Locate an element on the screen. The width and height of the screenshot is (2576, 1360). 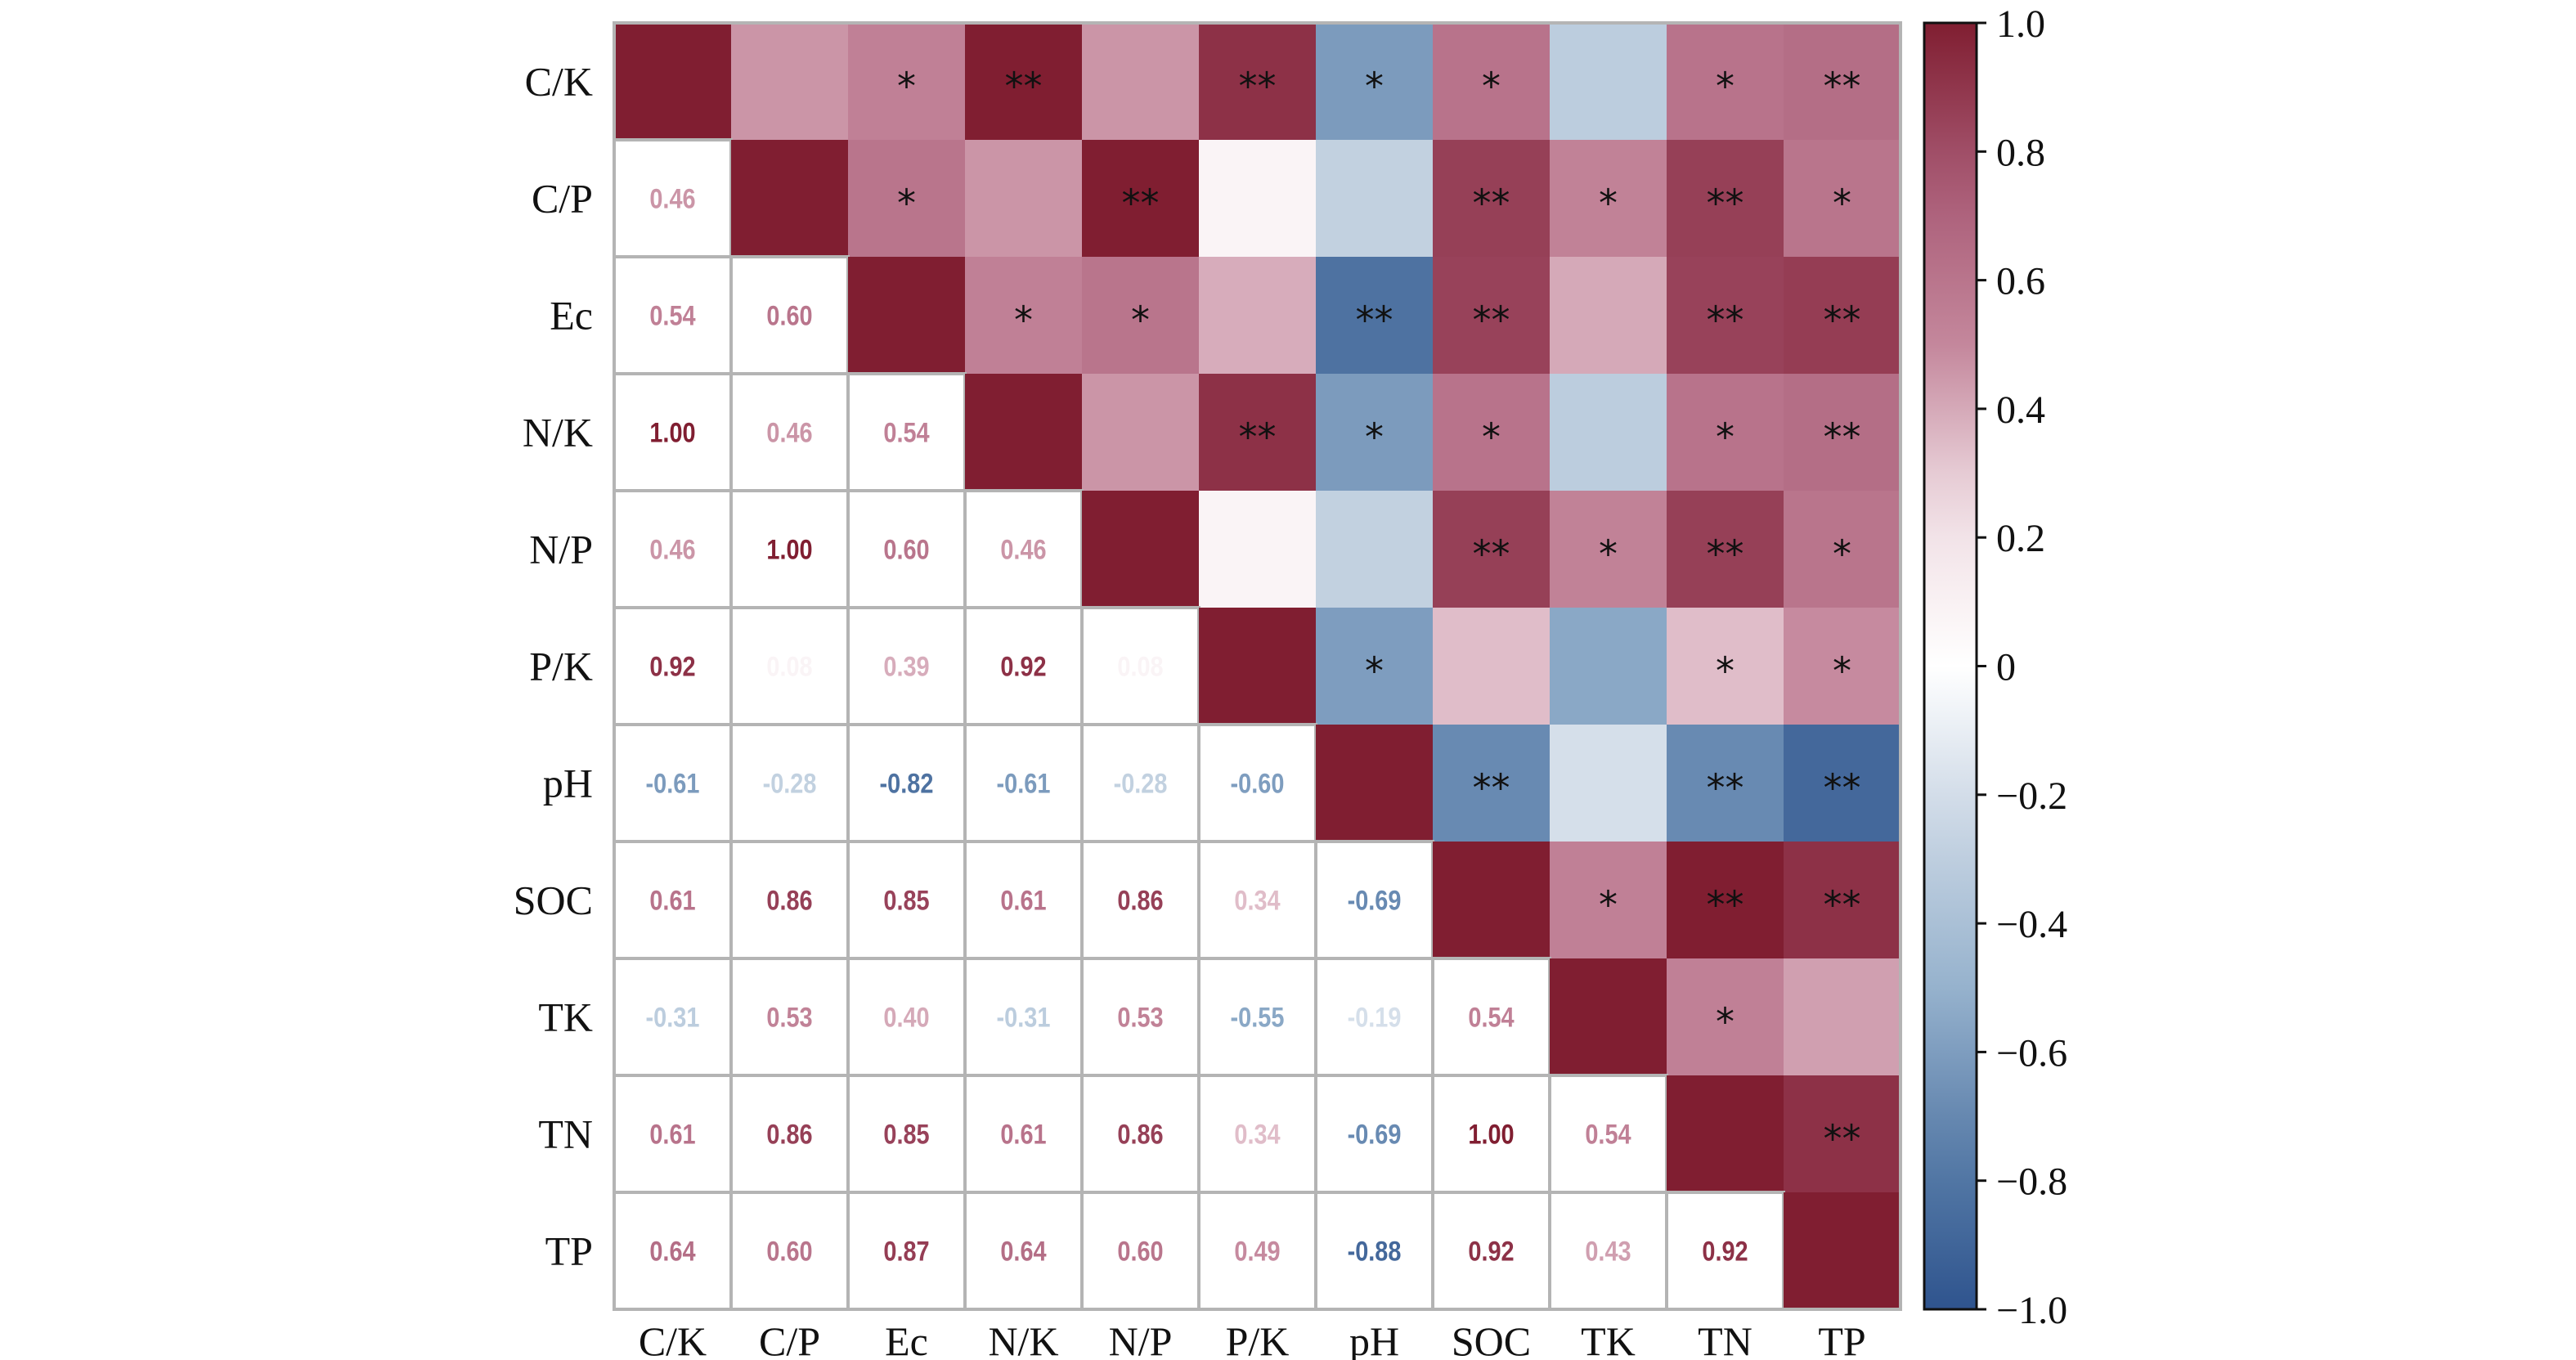
correlation-value: -0.31 is located at coordinates (1024, 1017).